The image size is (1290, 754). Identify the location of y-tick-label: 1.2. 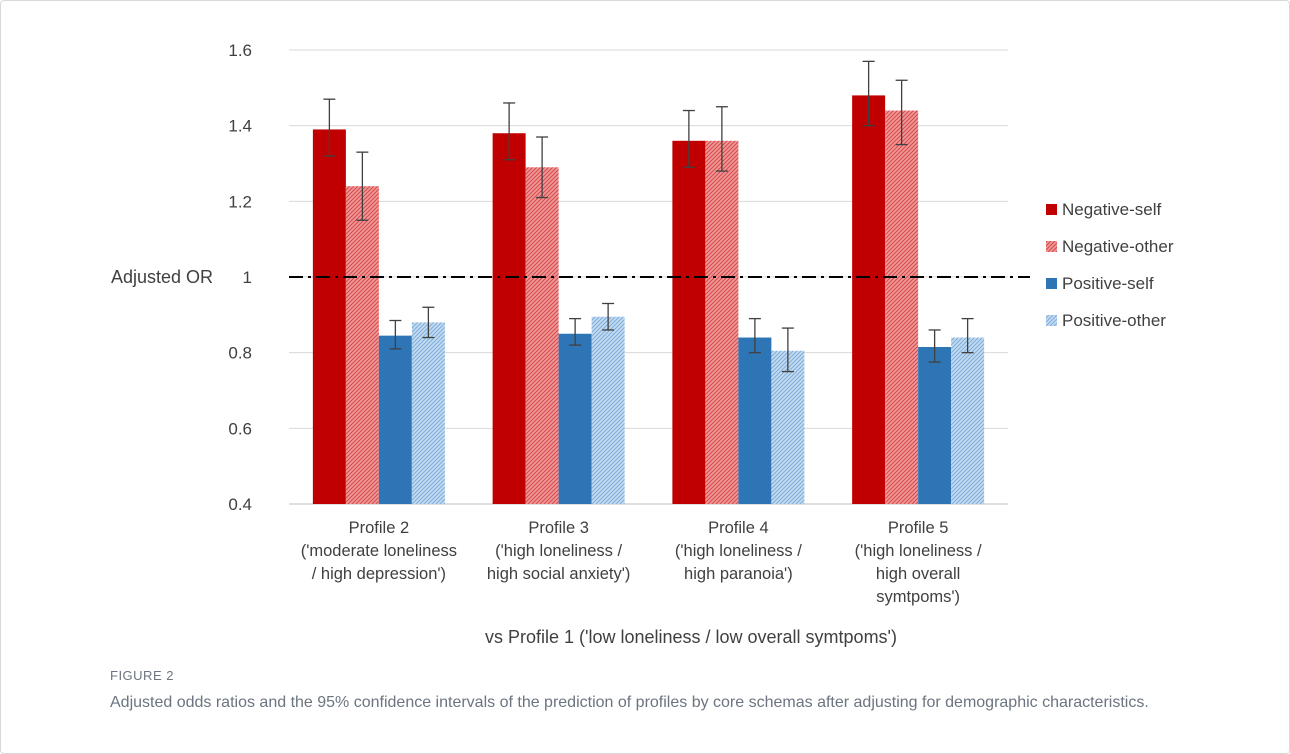
(240, 201).